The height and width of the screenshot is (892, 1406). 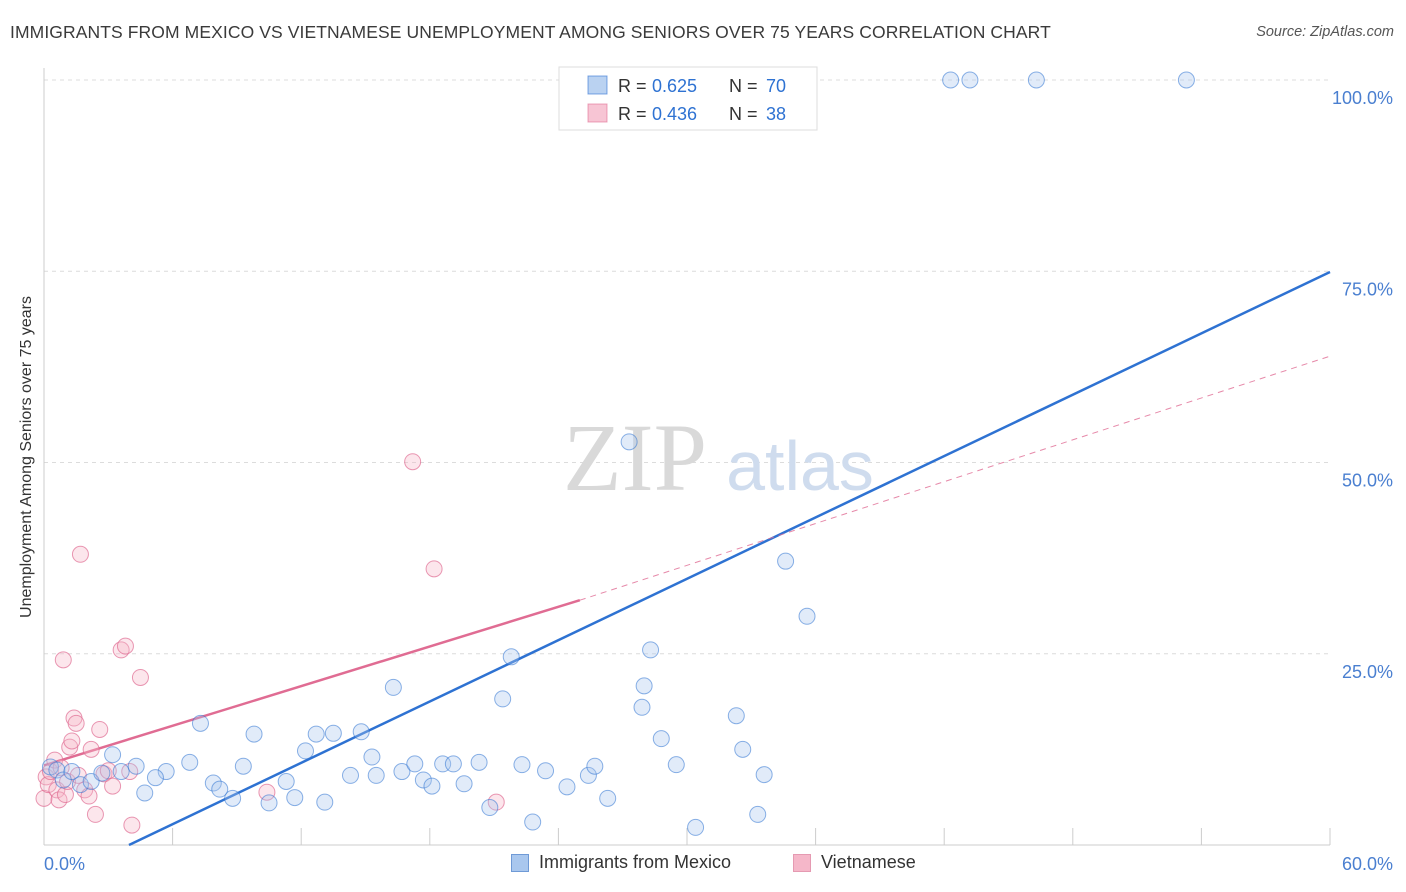 I want to click on legend-n-label-1: N =, so click(x=743, y=86).